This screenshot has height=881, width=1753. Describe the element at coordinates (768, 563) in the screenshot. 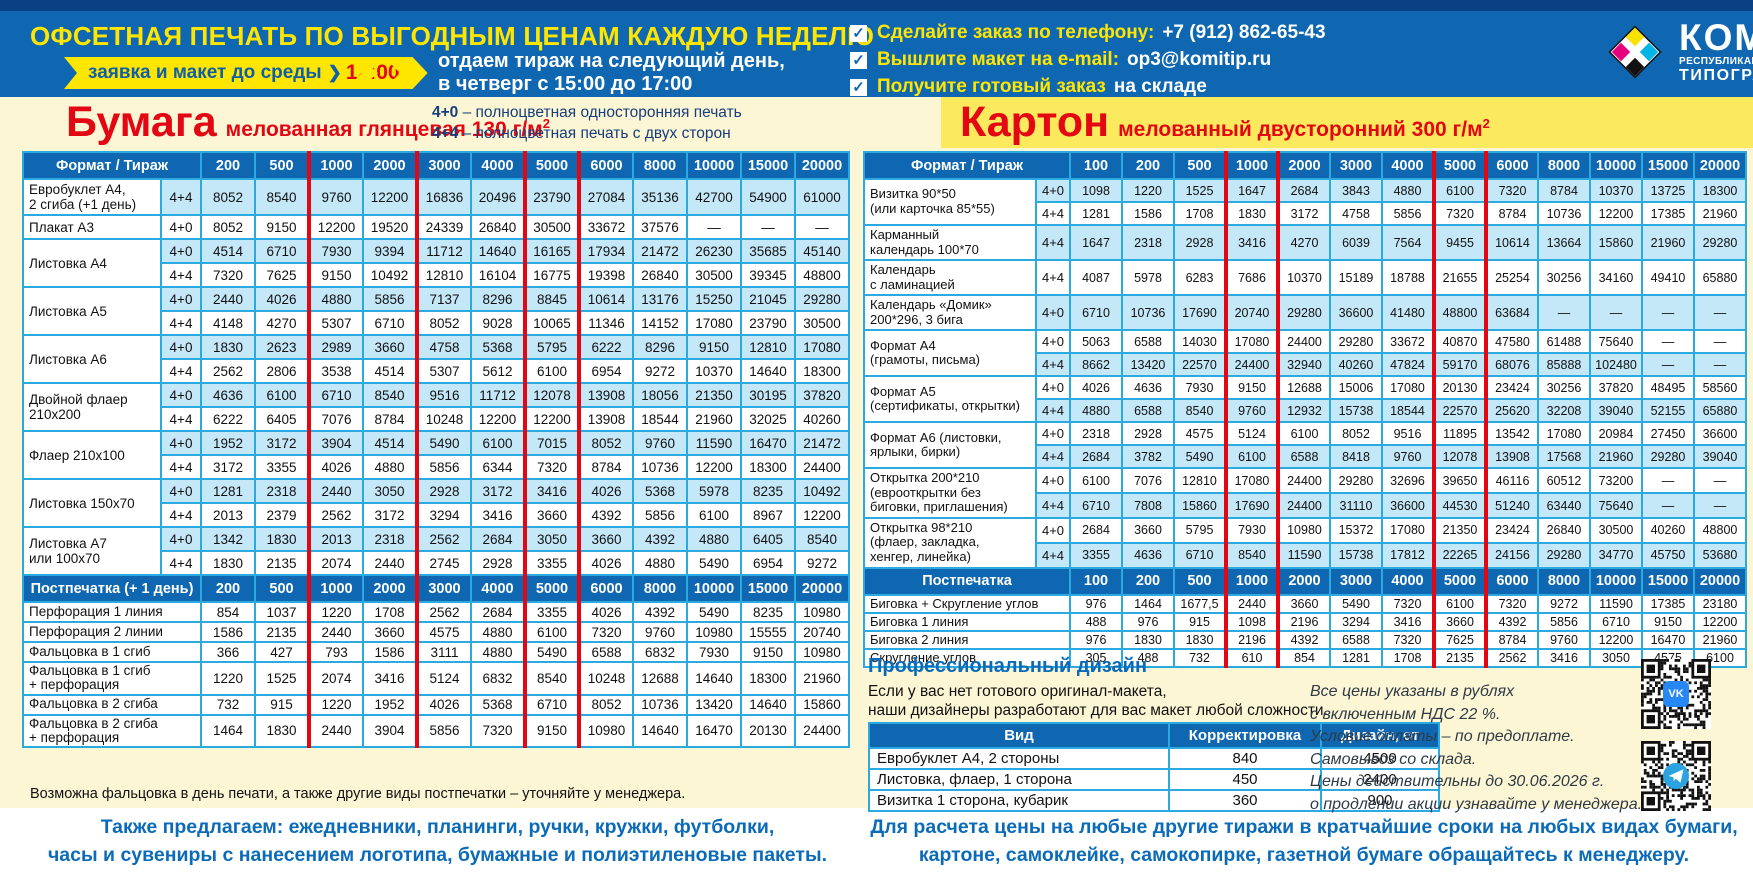

I see `price-cell: 6954` at that location.